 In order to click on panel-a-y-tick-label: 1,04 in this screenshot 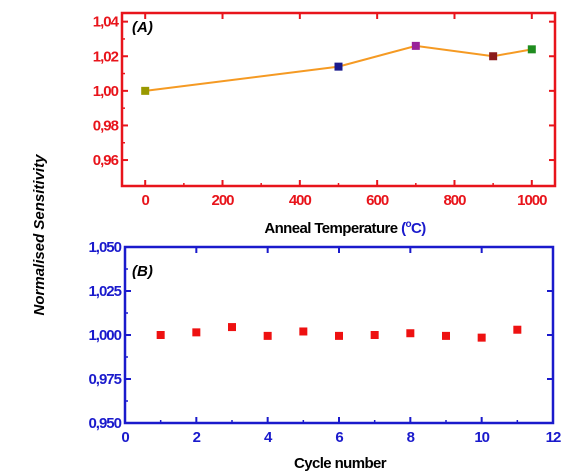, I will do `click(106, 22)`.